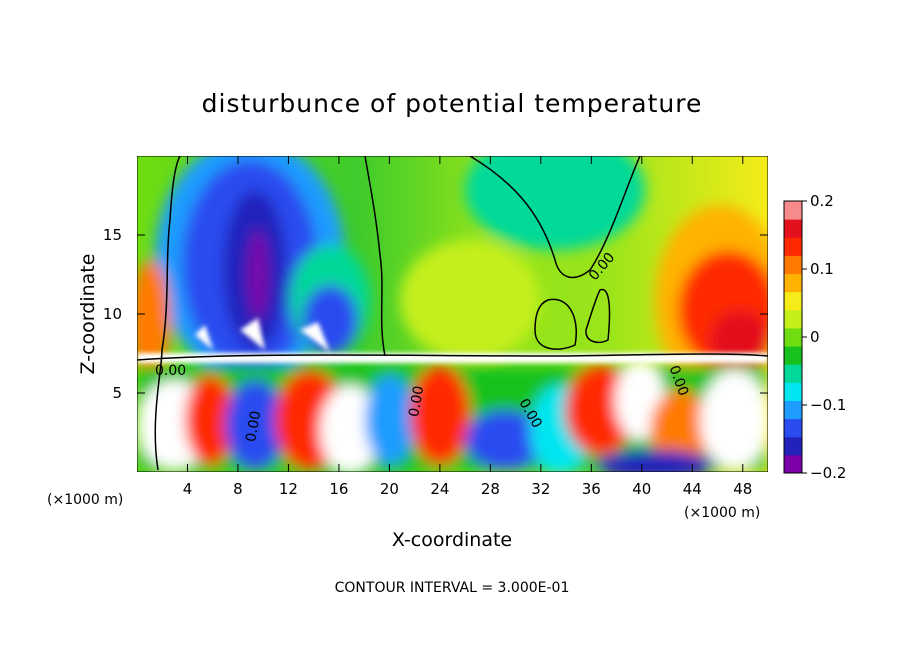 This screenshot has width=904, height=654. I want to click on colorbar-tick-label: 0.1, so click(822, 269).